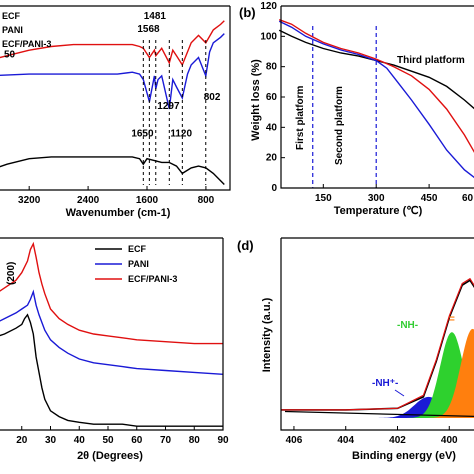  I want to click on xtick-label-c-5: 70, so click(166, 440).